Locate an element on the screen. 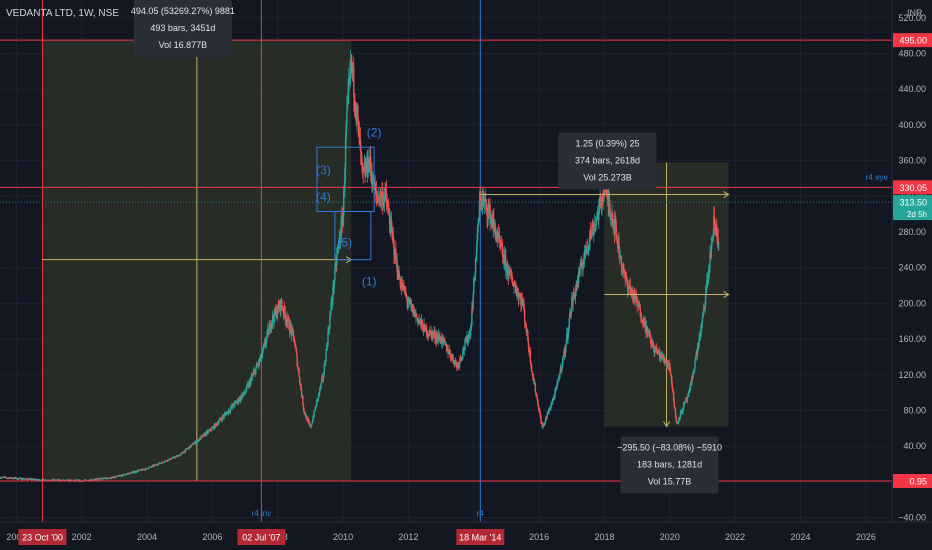 The image size is (932, 550). time-tick-label: 2018 is located at coordinates (604, 537).